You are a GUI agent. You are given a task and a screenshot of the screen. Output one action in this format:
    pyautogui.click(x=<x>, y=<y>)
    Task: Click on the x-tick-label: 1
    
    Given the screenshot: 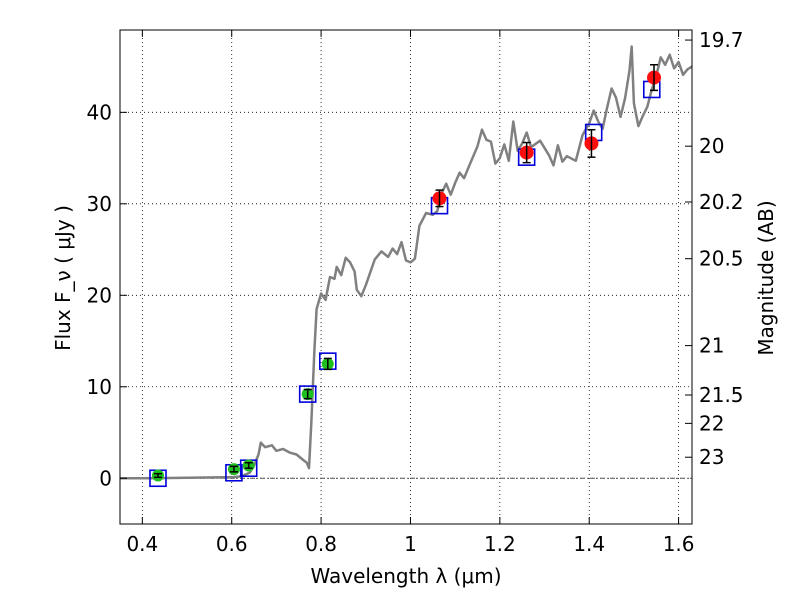 What is the action you would take?
    pyautogui.click(x=410, y=544)
    